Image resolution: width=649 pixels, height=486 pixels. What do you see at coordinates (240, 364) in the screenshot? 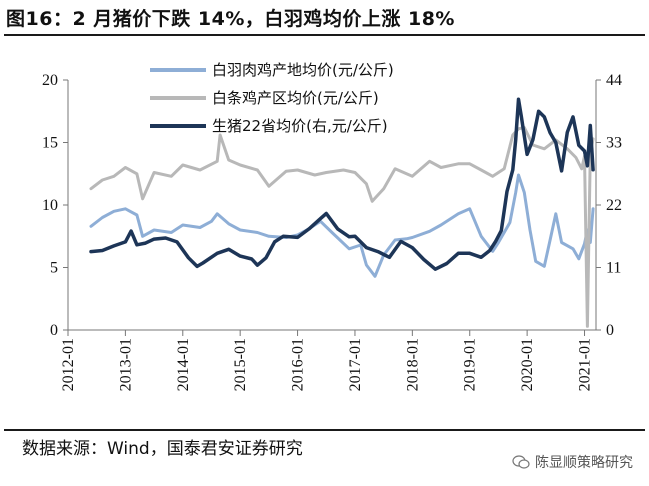
I see `x-tick-label: 2015-01` at bounding box center [240, 364].